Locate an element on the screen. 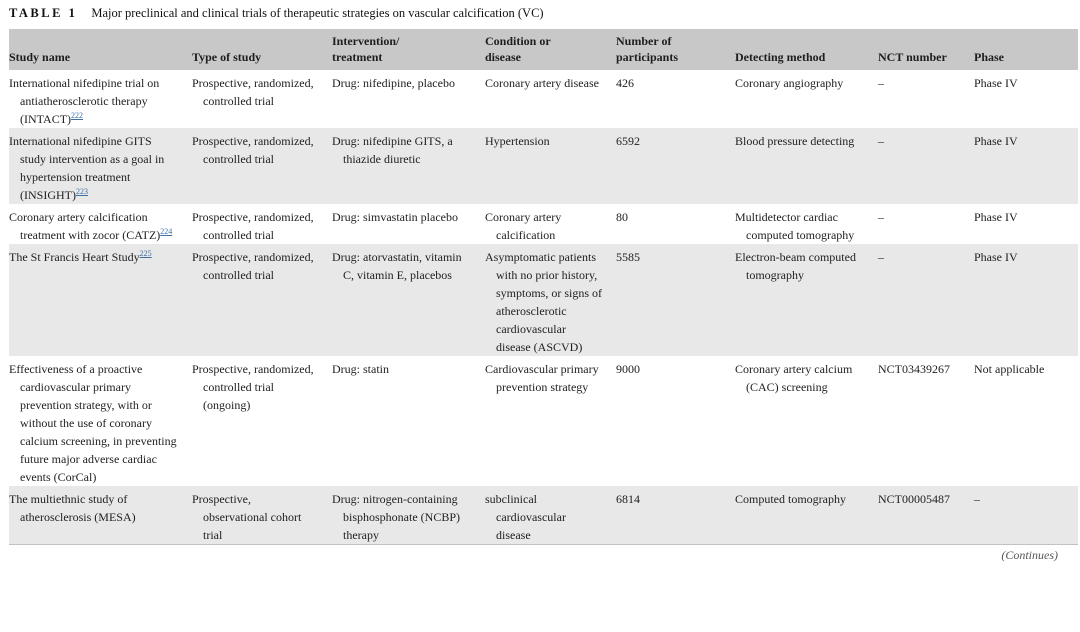  col-header-study-name: Study name is located at coordinates (40, 57).